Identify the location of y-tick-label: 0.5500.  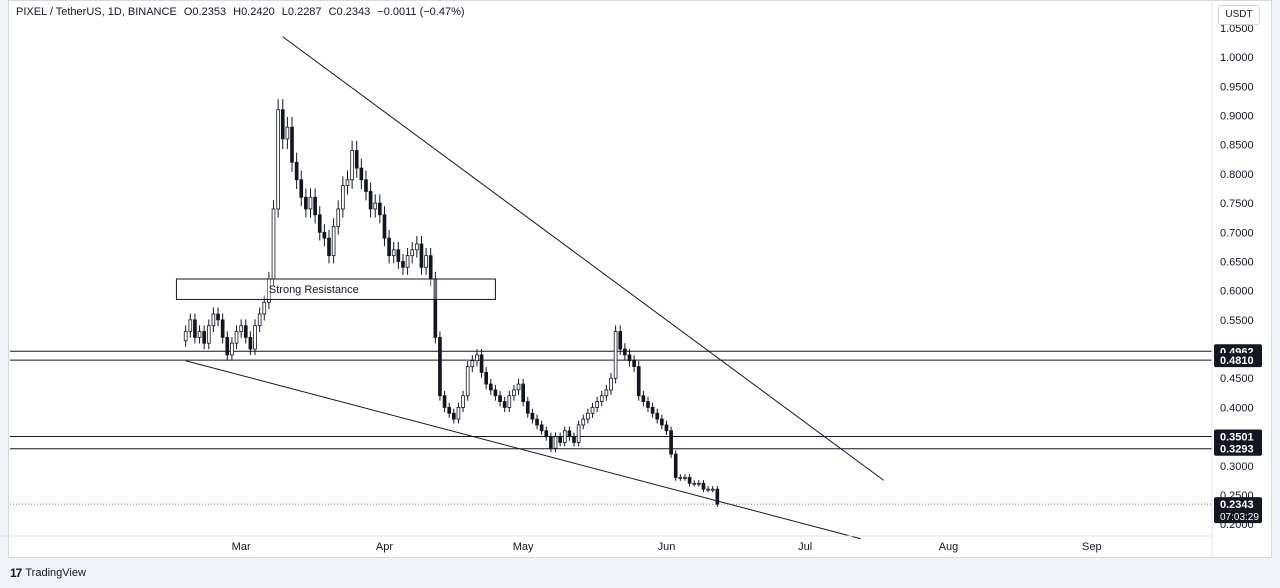
(1237, 321).